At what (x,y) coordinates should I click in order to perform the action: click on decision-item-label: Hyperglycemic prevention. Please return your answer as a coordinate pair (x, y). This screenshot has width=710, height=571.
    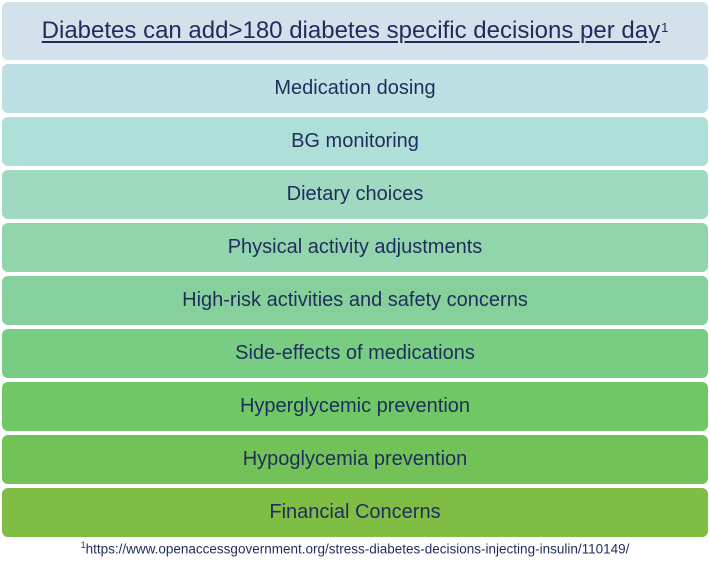
    Looking at the image, I should click on (355, 406).